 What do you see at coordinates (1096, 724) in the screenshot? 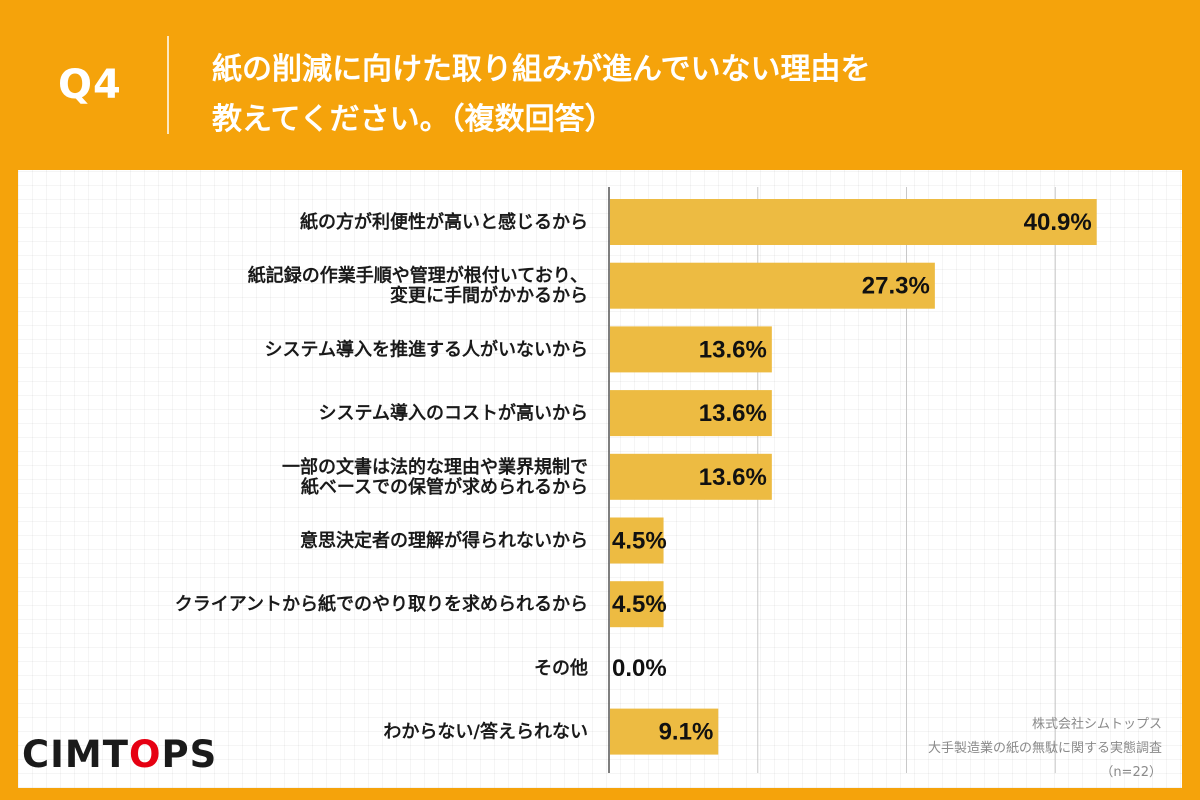
I see `footnote-company: 株式会社シムトップス` at bounding box center [1096, 724].